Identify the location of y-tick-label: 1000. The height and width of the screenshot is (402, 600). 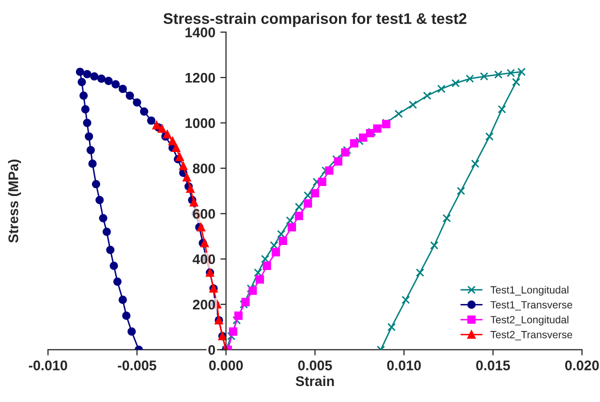
(201, 123).